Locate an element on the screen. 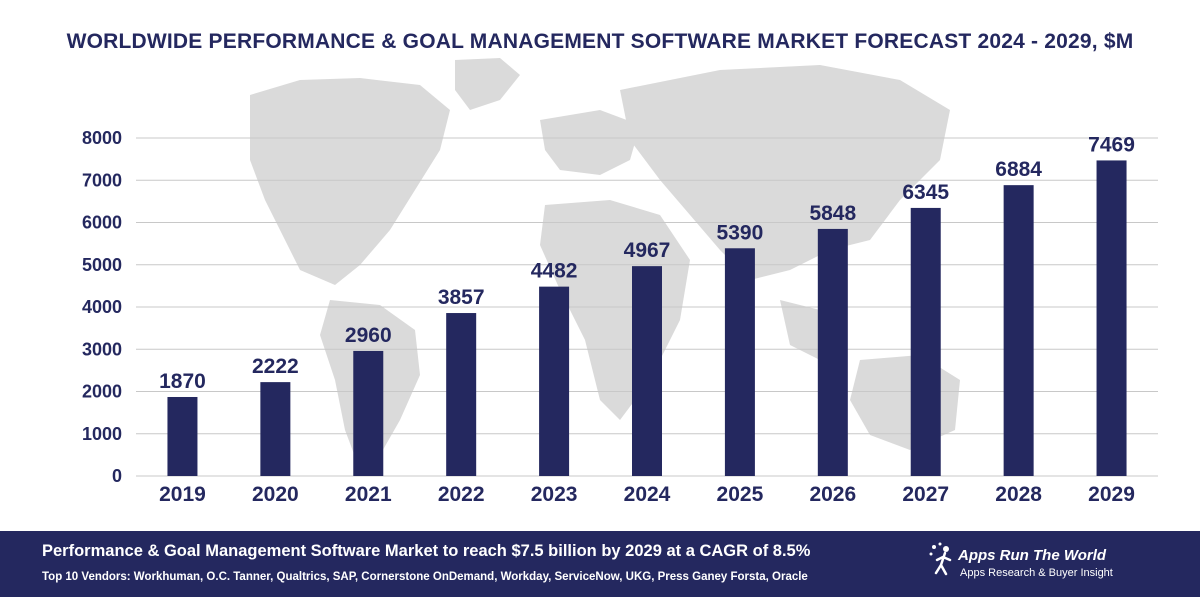 The height and width of the screenshot is (597, 1200). data-label: 5848 is located at coordinates (832, 213).